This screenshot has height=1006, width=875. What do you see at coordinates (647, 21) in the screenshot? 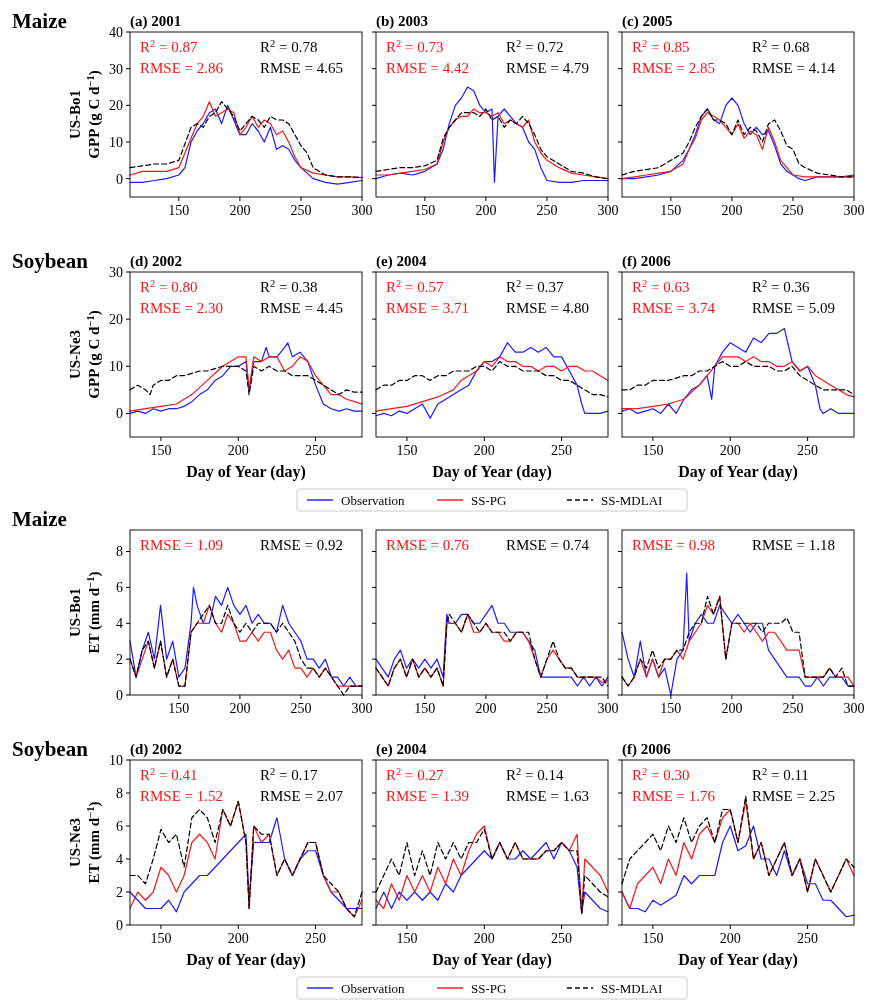
I see `chart-title: (c) 2005` at bounding box center [647, 21].